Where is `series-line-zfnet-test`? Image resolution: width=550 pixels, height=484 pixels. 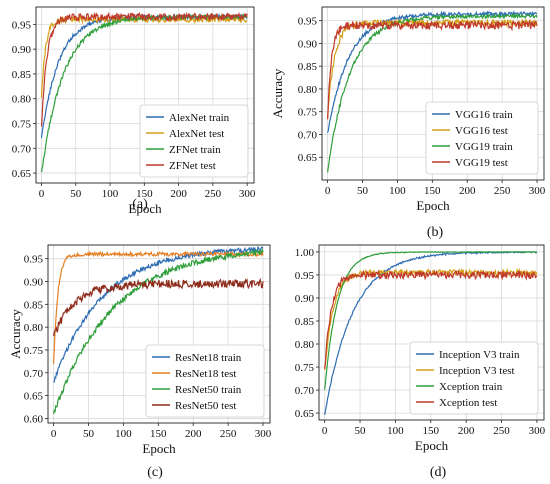 series-line-zfnet-test is located at coordinates (144, 69).